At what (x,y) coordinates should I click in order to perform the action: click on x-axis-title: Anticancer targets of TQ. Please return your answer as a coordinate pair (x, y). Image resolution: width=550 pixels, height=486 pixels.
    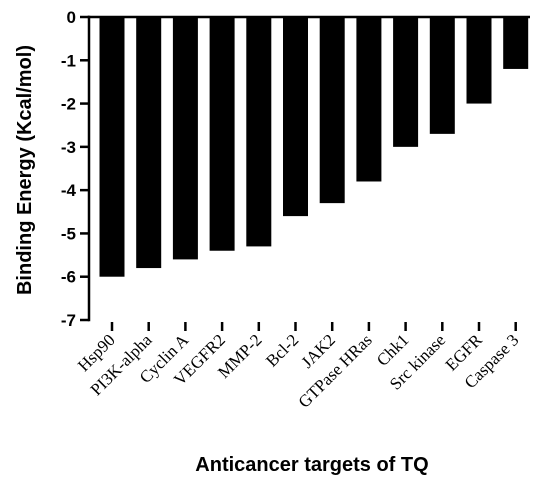
    Looking at the image, I should click on (311, 465).